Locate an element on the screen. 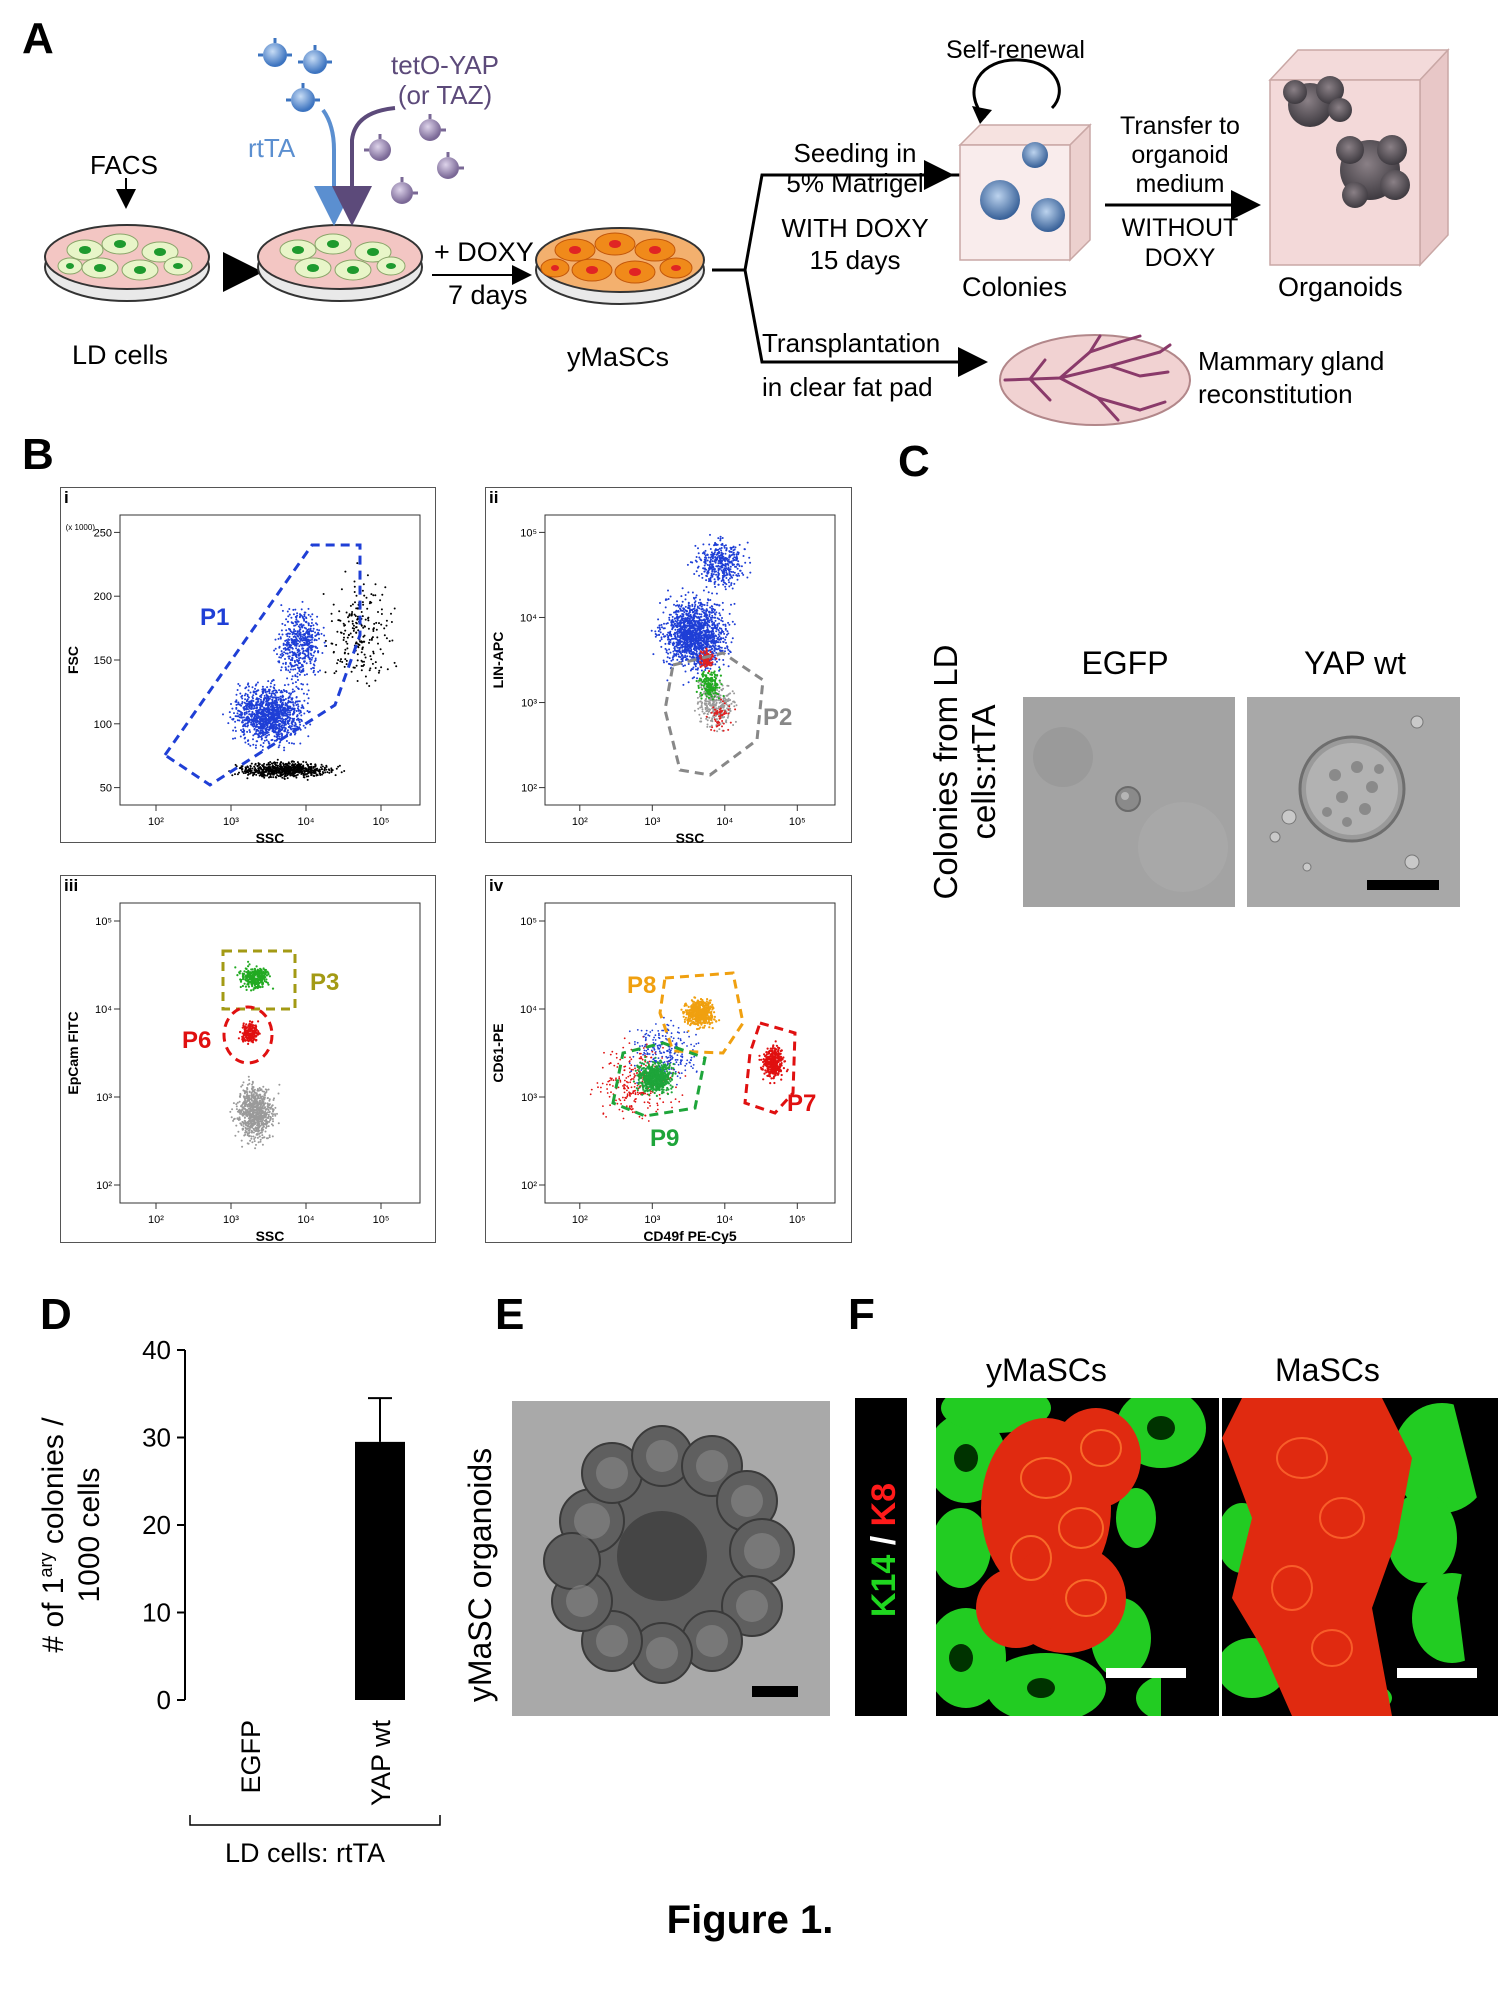 The image size is (1500, 2000). gate-p7-label: P7 is located at coordinates (801, 1103).